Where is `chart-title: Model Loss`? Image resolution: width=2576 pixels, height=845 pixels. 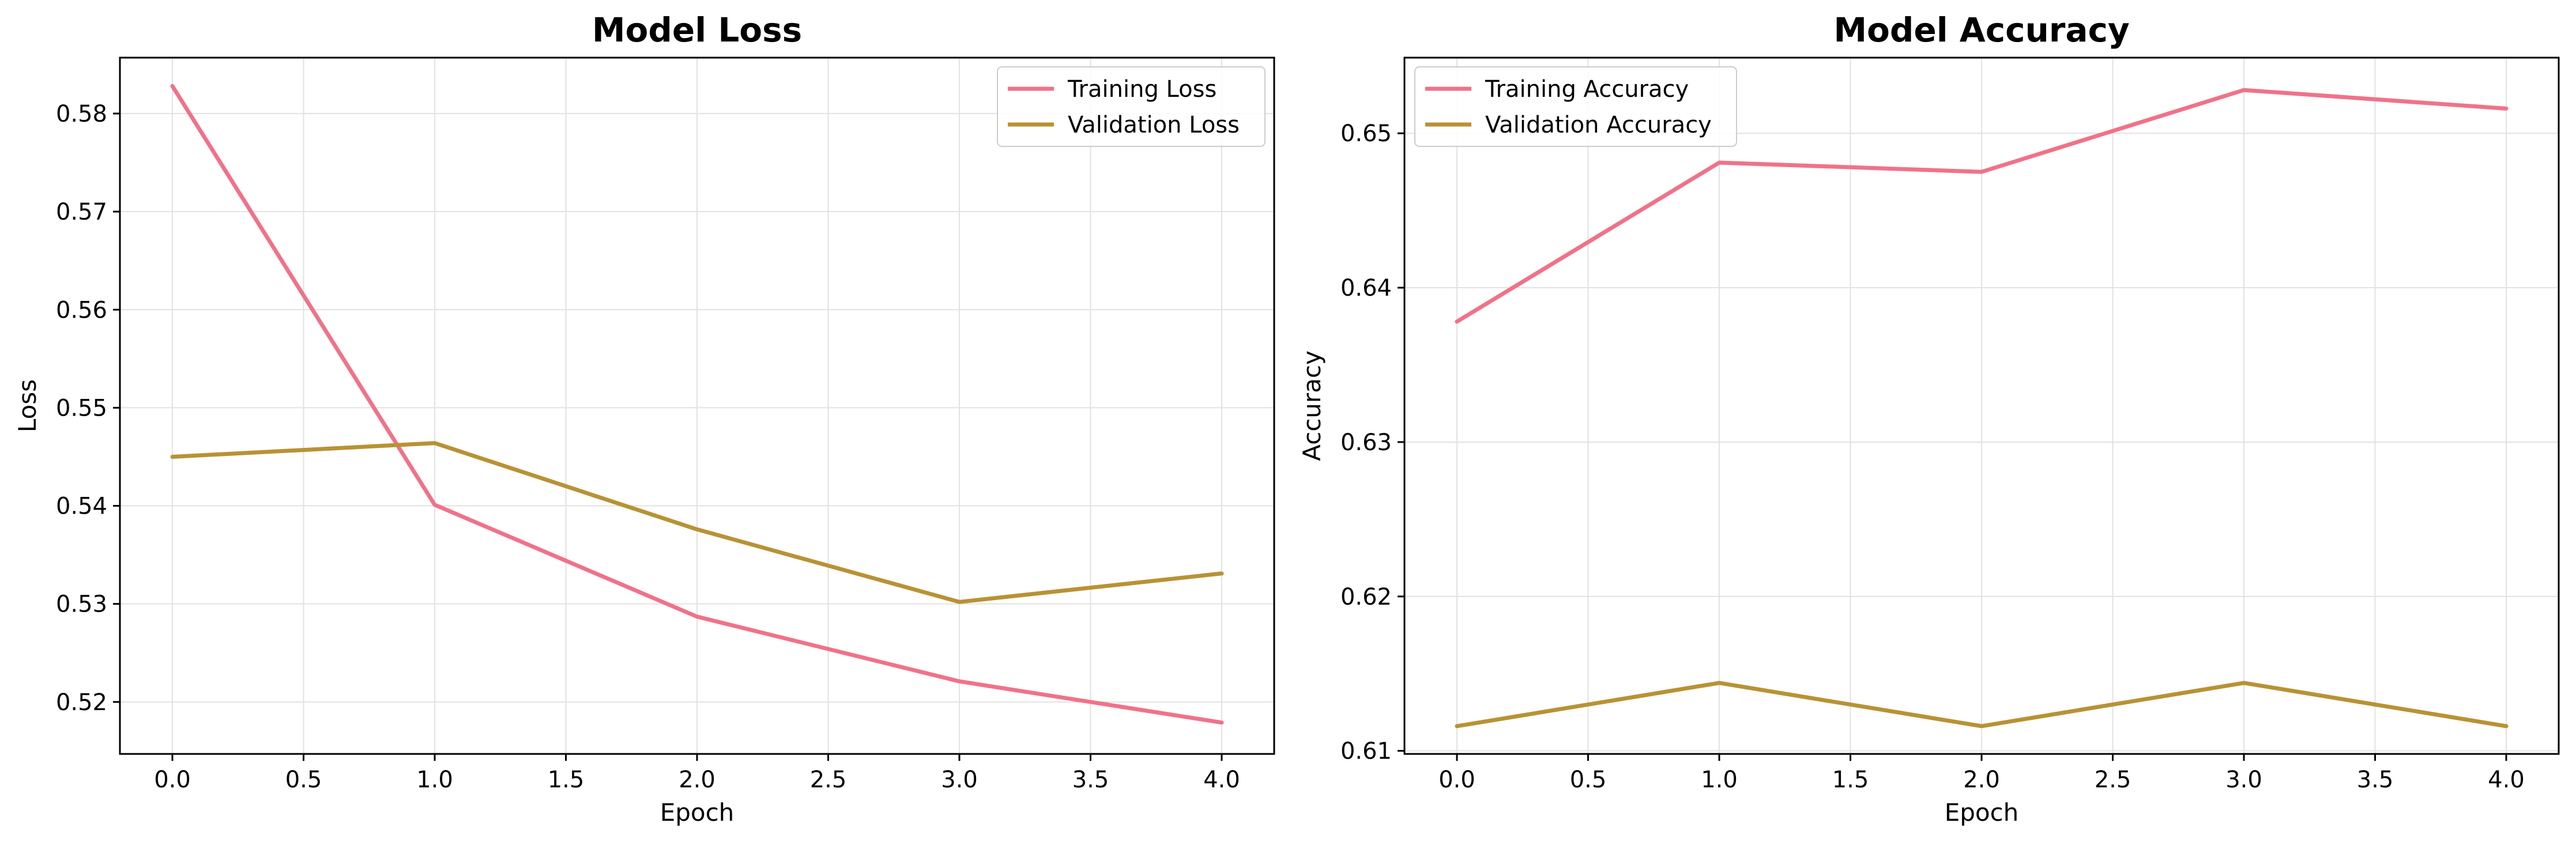
chart-title: Model Loss is located at coordinates (697, 30).